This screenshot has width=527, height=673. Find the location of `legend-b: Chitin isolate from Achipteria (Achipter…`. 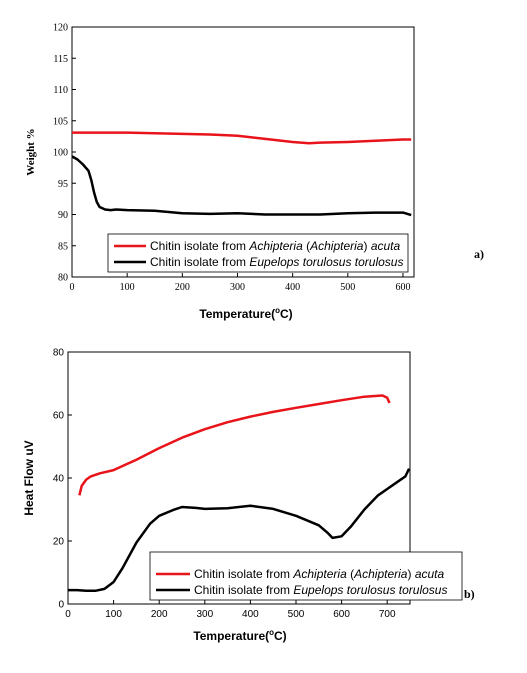

legend-b: Chitin isolate from Achipteria (Achipter… is located at coordinates (306, 576).